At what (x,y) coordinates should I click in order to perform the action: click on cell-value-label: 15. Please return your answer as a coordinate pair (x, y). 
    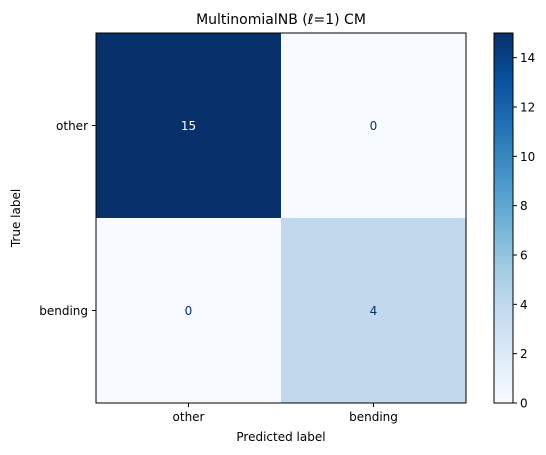
    Looking at the image, I should click on (188, 126).